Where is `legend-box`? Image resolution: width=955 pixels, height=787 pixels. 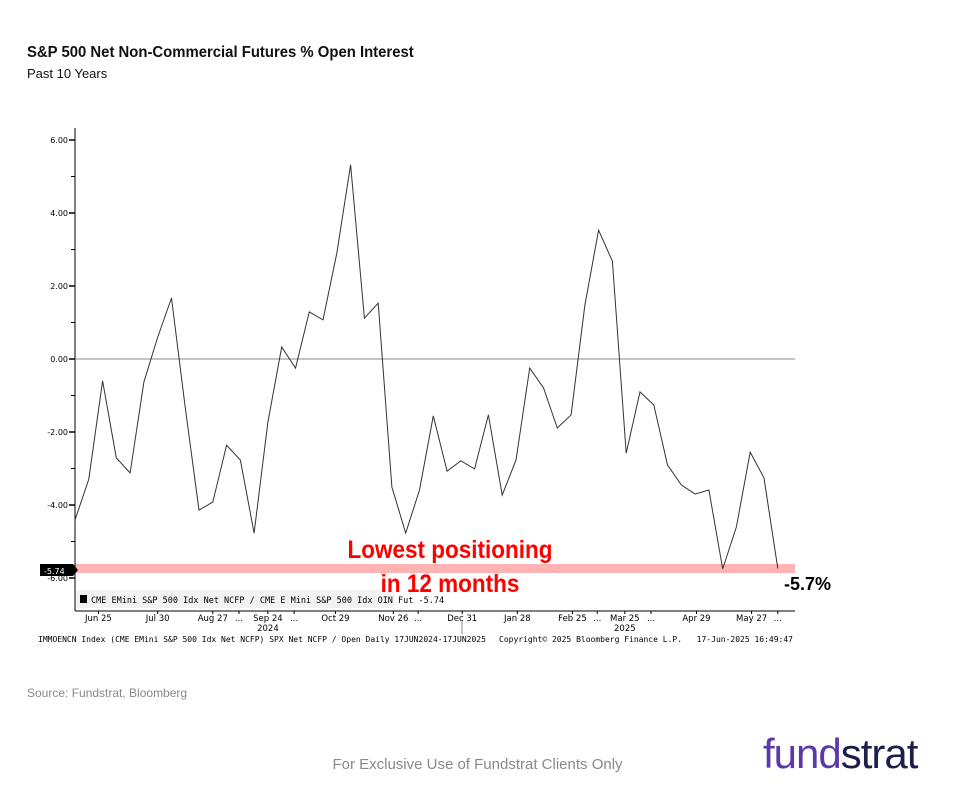 legend-box is located at coordinates (235, 599).